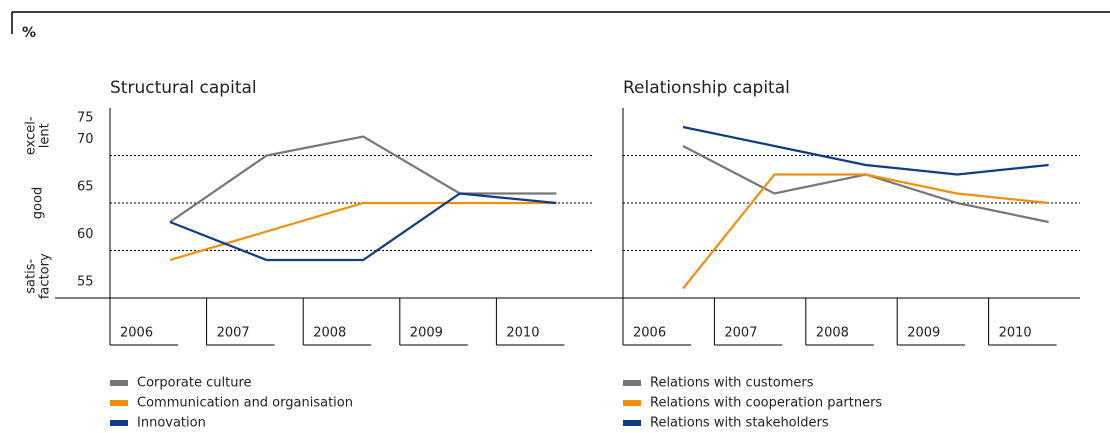 This screenshot has width=1110, height=433. What do you see at coordinates (194, 383) in the screenshot?
I see `legend-label: Corporate culture` at bounding box center [194, 383].